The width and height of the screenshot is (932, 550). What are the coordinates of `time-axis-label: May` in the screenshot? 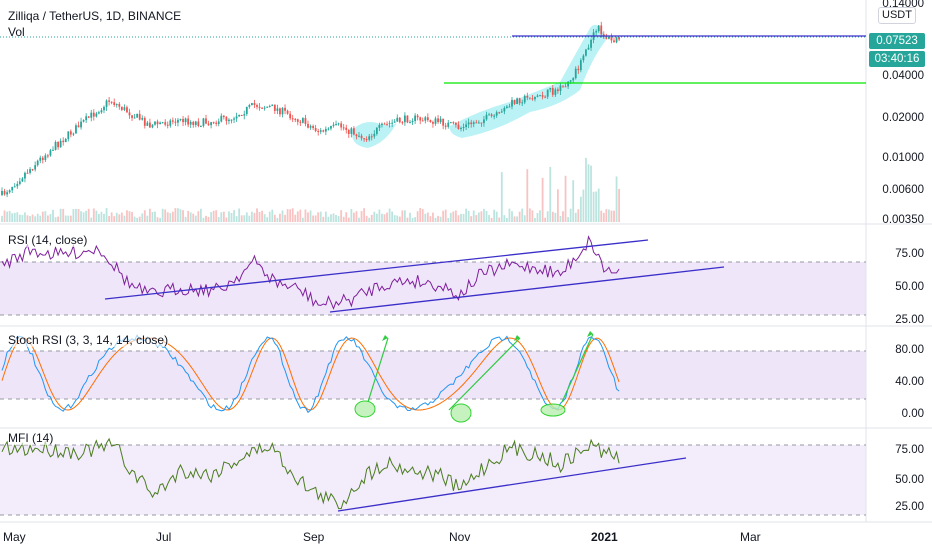 It's located at (14, 537).